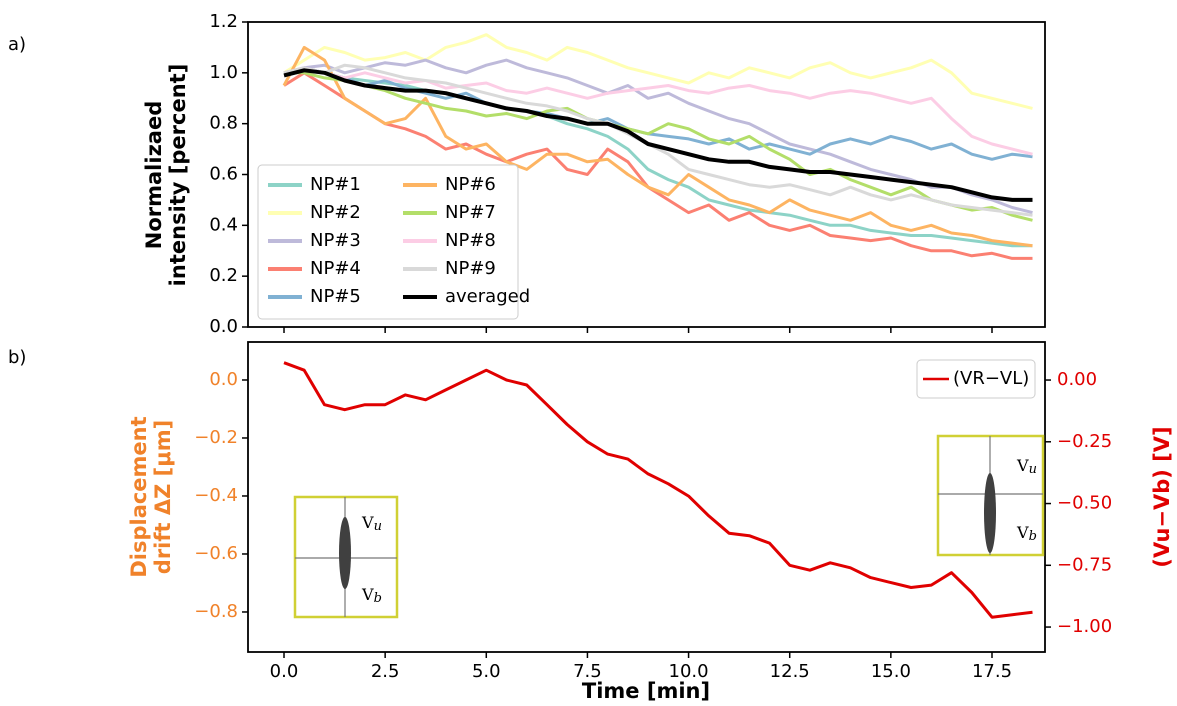 Image resolution: width=1177 pixels, height=706 pixels. Describe the element at coordinates (385, 671) in the screenshot. I see `x-tick-label: 2.5` at that location.